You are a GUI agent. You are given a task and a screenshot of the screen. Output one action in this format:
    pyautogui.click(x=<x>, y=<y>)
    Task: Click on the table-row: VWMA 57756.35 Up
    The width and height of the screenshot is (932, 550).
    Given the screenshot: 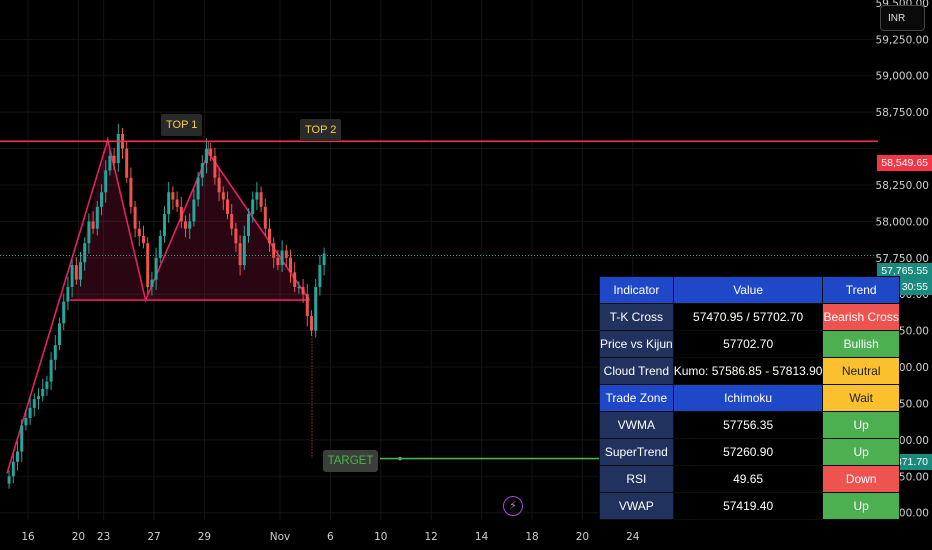 What is the action you would take?
    pyautogui.click(x=749, y=425)
    